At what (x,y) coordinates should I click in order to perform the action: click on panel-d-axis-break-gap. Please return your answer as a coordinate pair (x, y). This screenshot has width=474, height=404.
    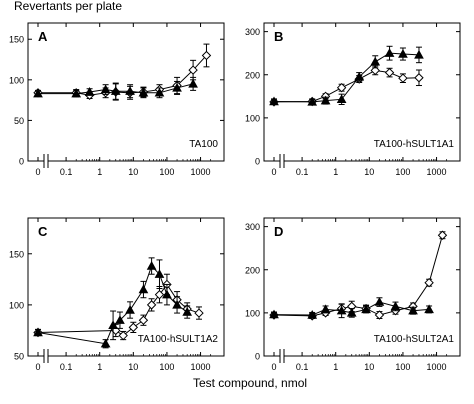
    Looking at the image, I should click on (282, 356).